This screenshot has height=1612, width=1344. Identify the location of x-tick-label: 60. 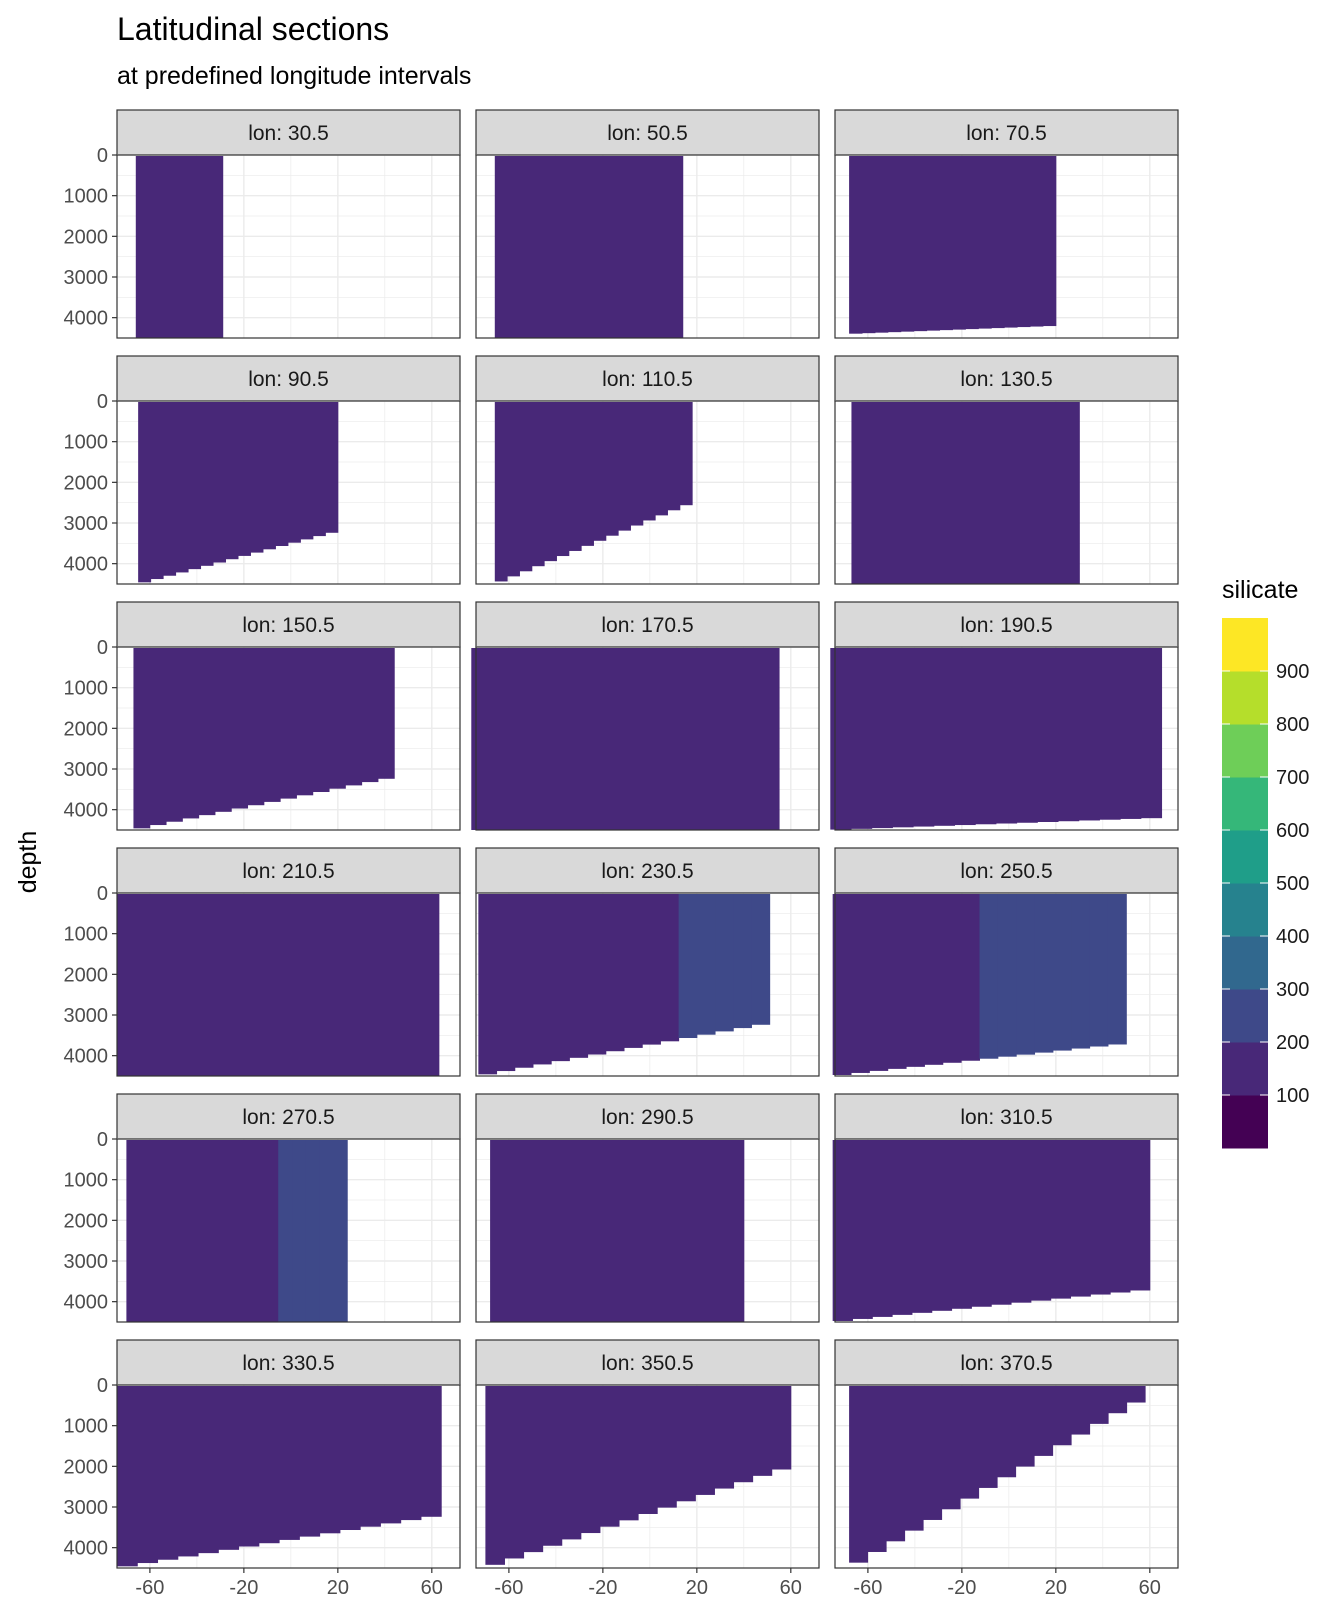
(432, 1588).